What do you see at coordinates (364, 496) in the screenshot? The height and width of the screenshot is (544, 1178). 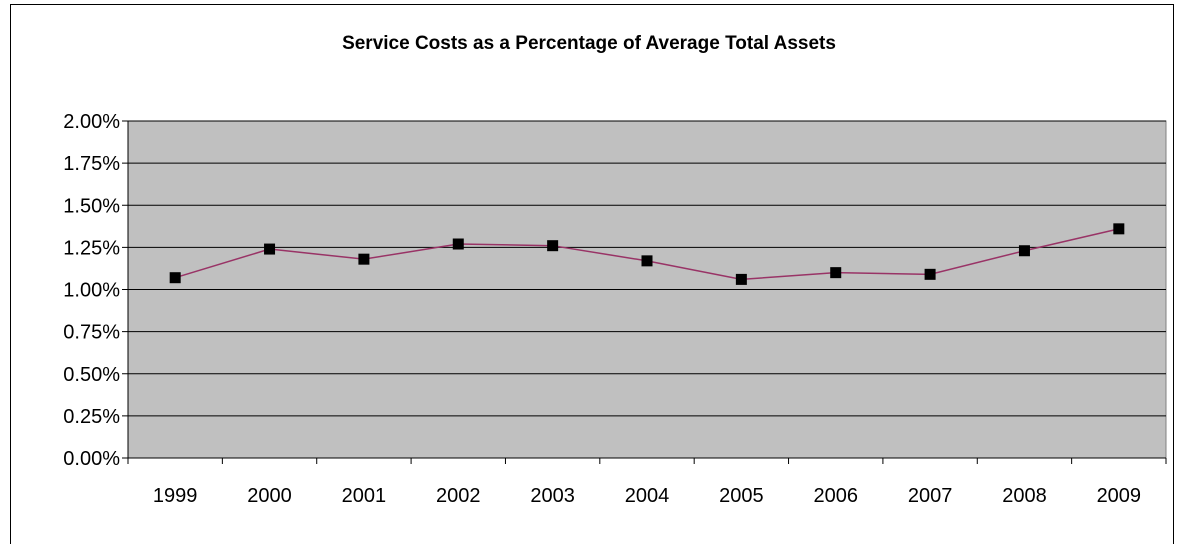 I see `x-tick-label: 2001` at bounding box center [364, 496].